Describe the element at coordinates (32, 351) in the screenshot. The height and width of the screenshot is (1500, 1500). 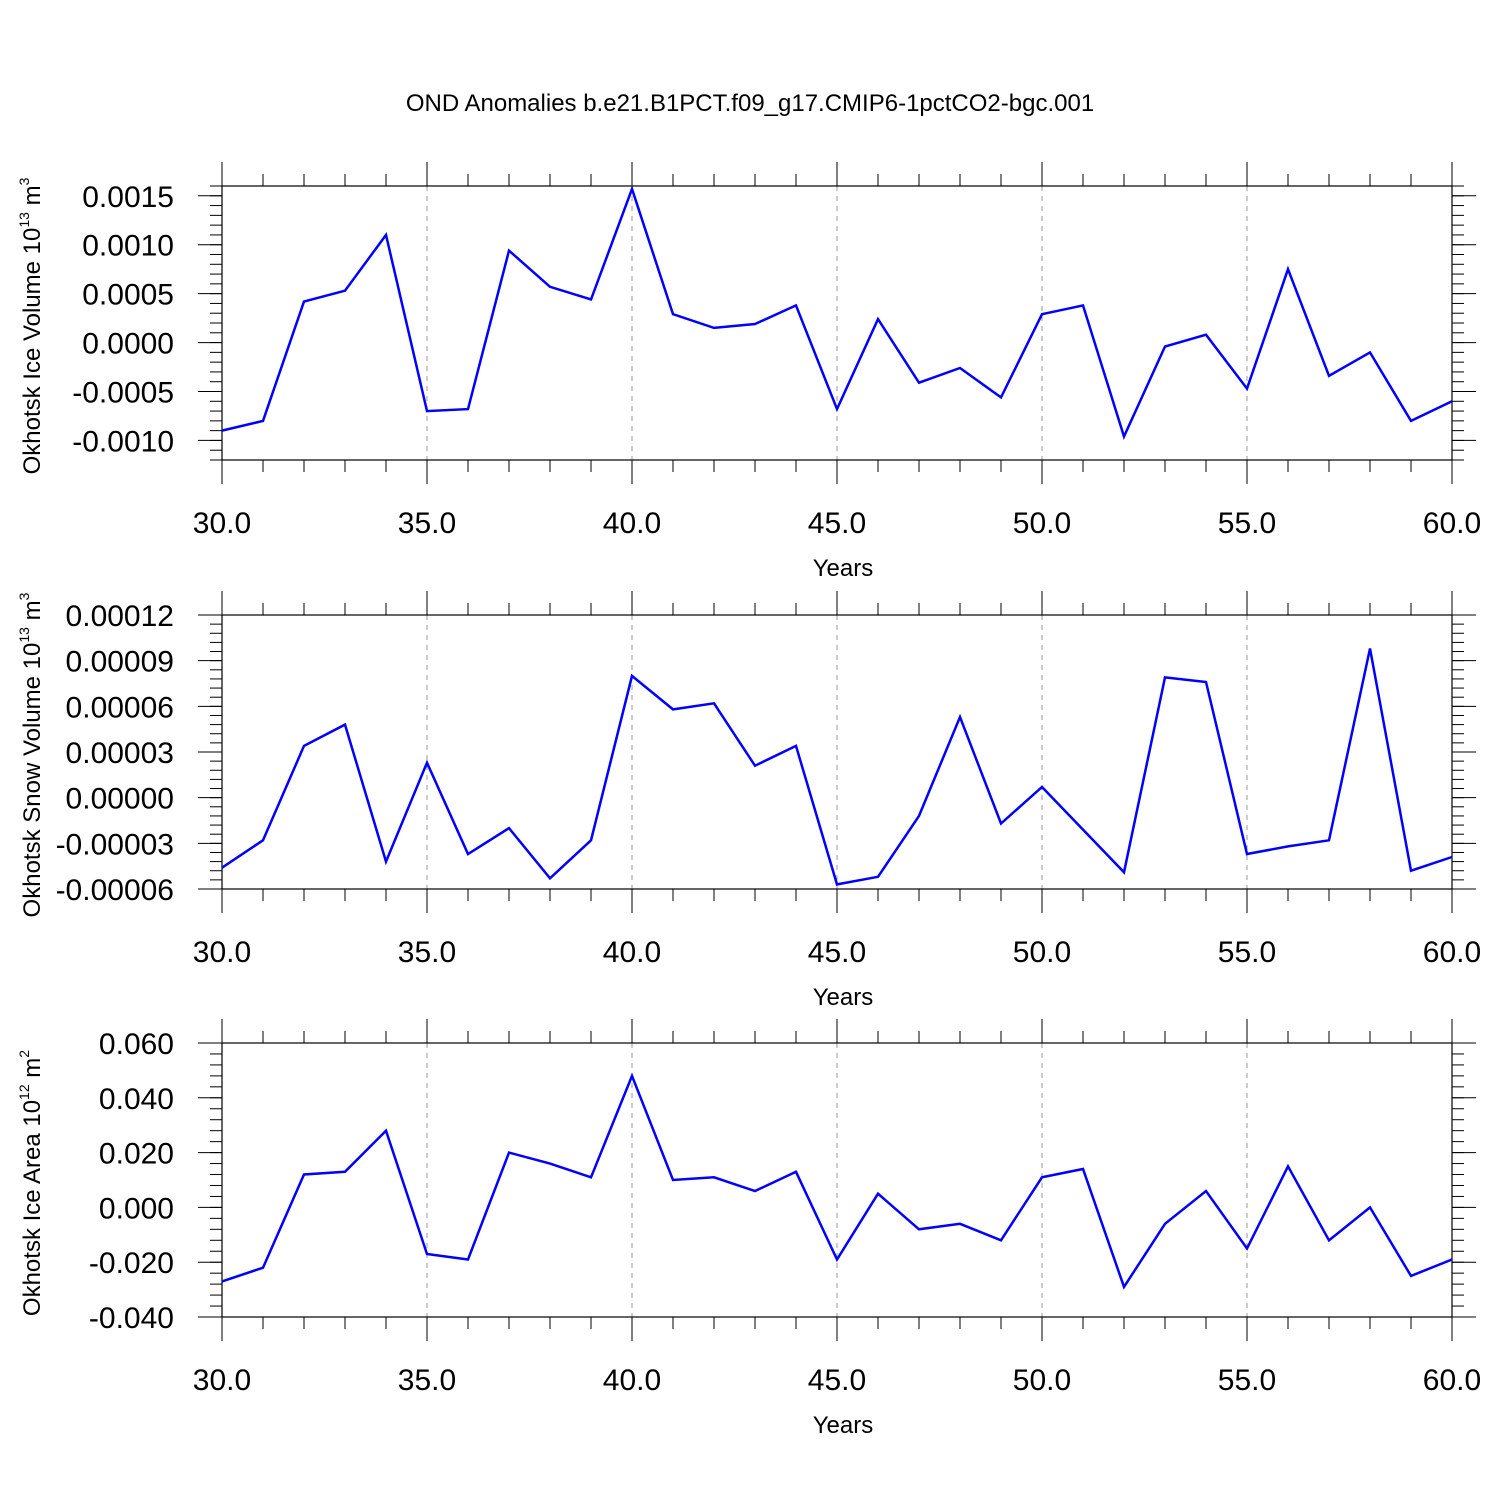
I see `y-axis-label-text: Okhotsk Ice Volume 10` at that location.